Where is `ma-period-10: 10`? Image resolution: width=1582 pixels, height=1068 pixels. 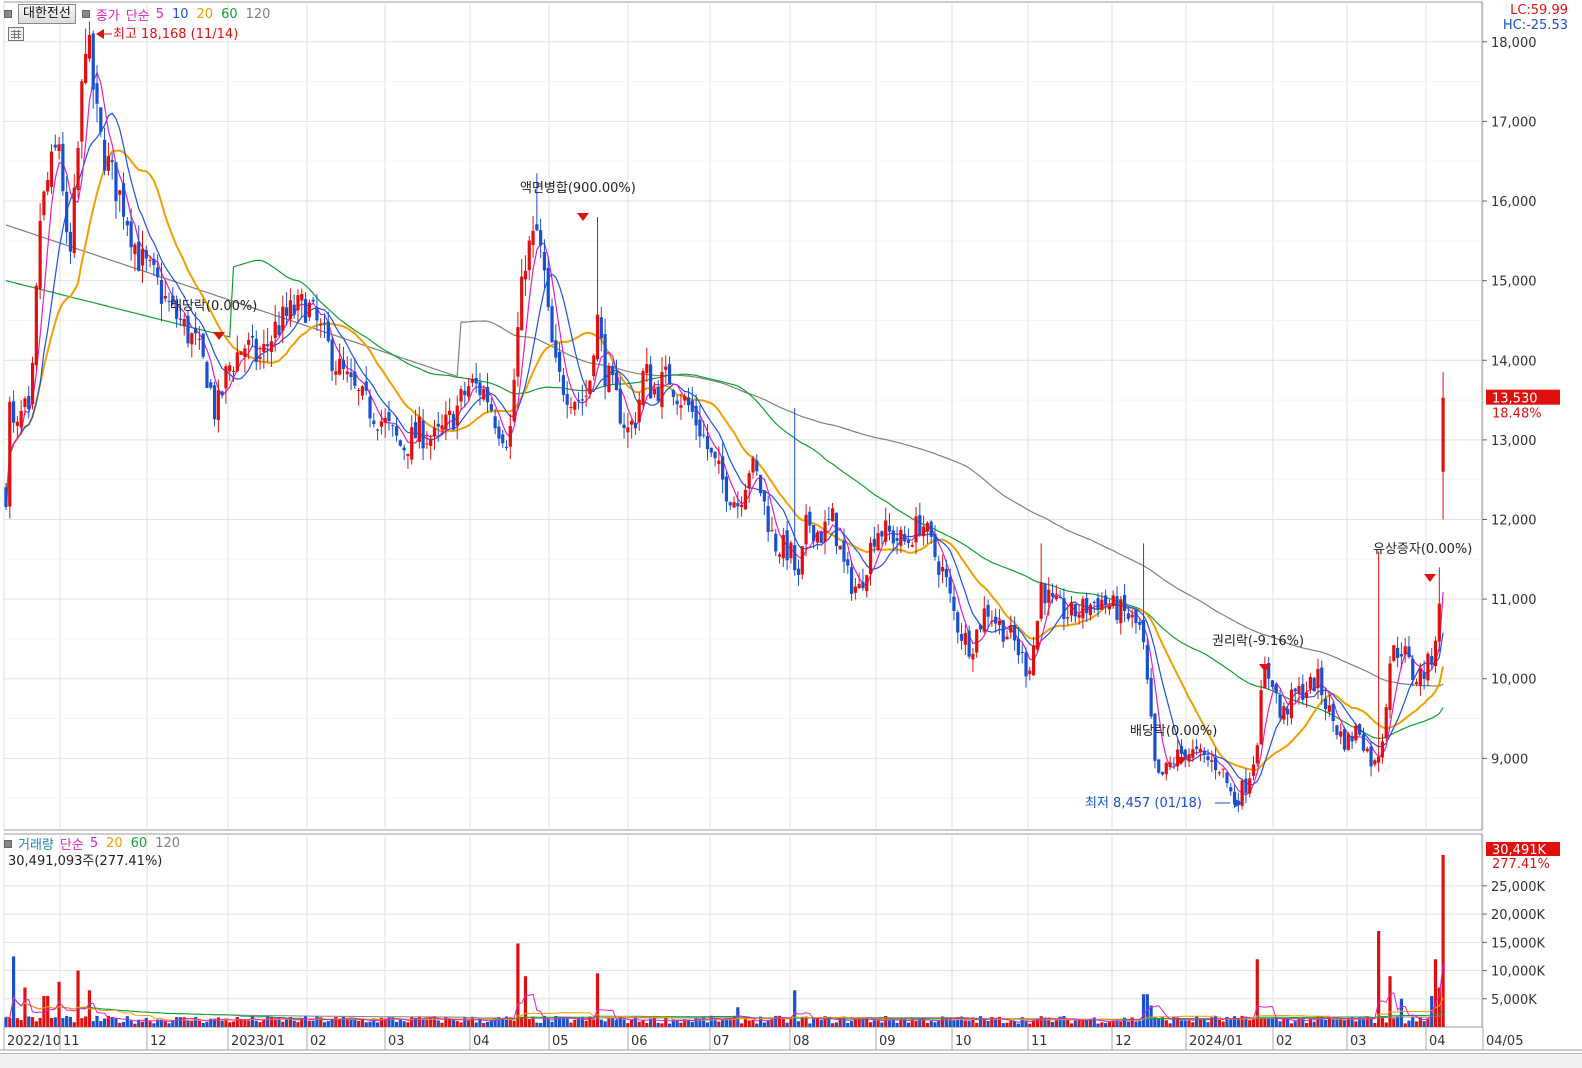 ma-period-10: 10 is located at coordinates (180, 14).